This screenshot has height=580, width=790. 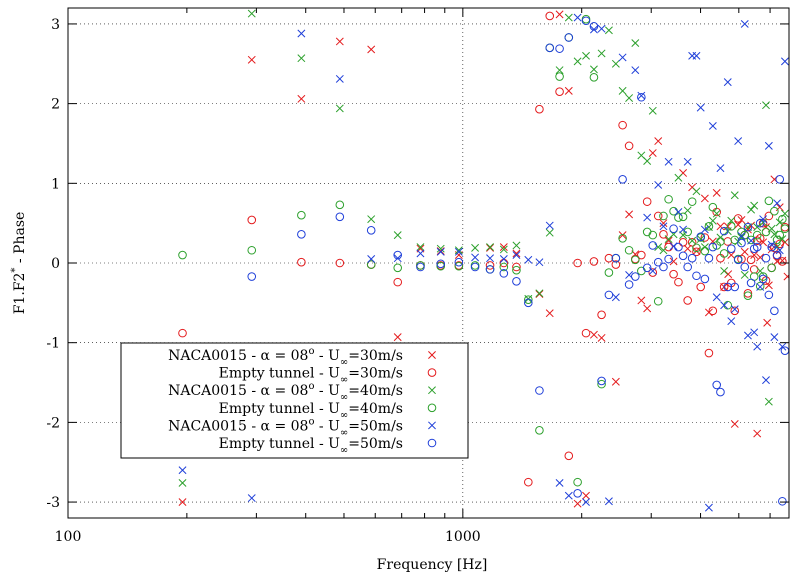 What do you see at coordinates (266, 391) in the screenshot?
I see `legend-part-greek: α` at bounding box center [266, 391].